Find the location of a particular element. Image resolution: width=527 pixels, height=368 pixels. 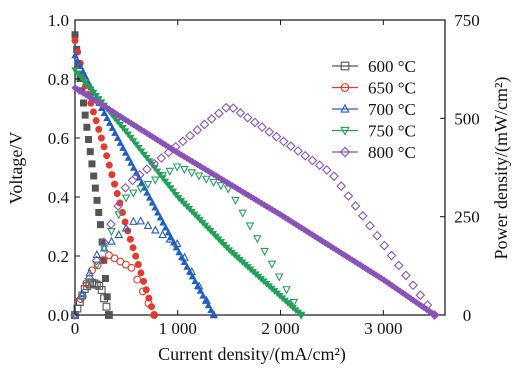

legend-label: 600 °C is located at coordinates (392, 66).